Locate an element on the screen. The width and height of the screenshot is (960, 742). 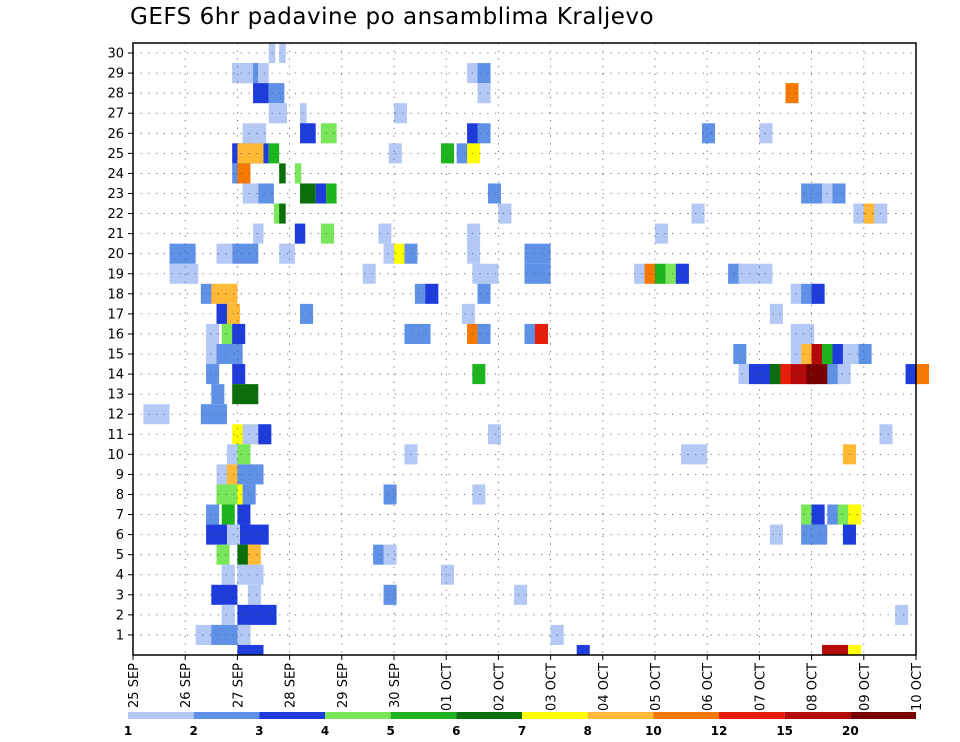
y-tick-label: 8 is located at coordinates (120, 495).